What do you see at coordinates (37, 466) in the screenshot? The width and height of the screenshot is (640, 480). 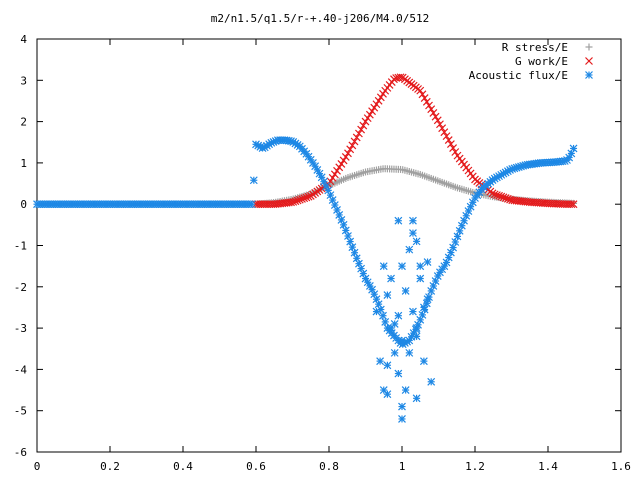 I see `x-tick-label: 0` at bounding box center [37, 466].